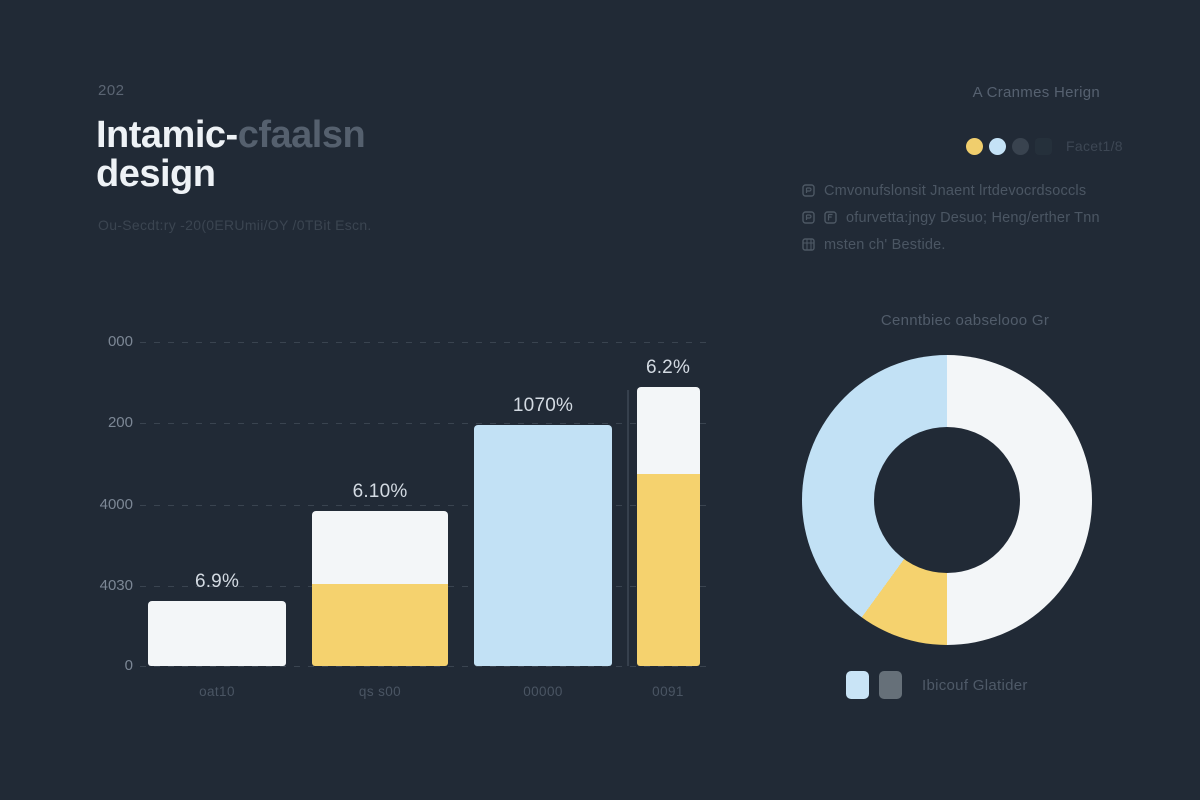 The height and width of the screenshot is (800, 1200). Describe the element at coordinates (965, 320) in the screenshot. I see `donut-chart-title: Cenntbiec oabselooo Gr` at that location.